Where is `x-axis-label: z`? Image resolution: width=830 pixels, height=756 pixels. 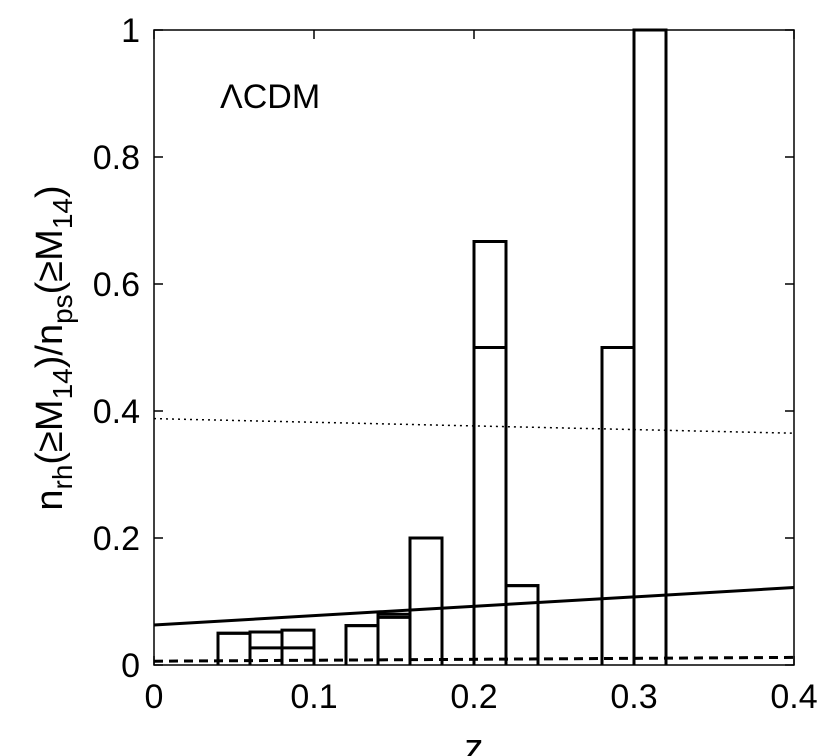 x-axis-label: z is located at coordinates (474, 741).